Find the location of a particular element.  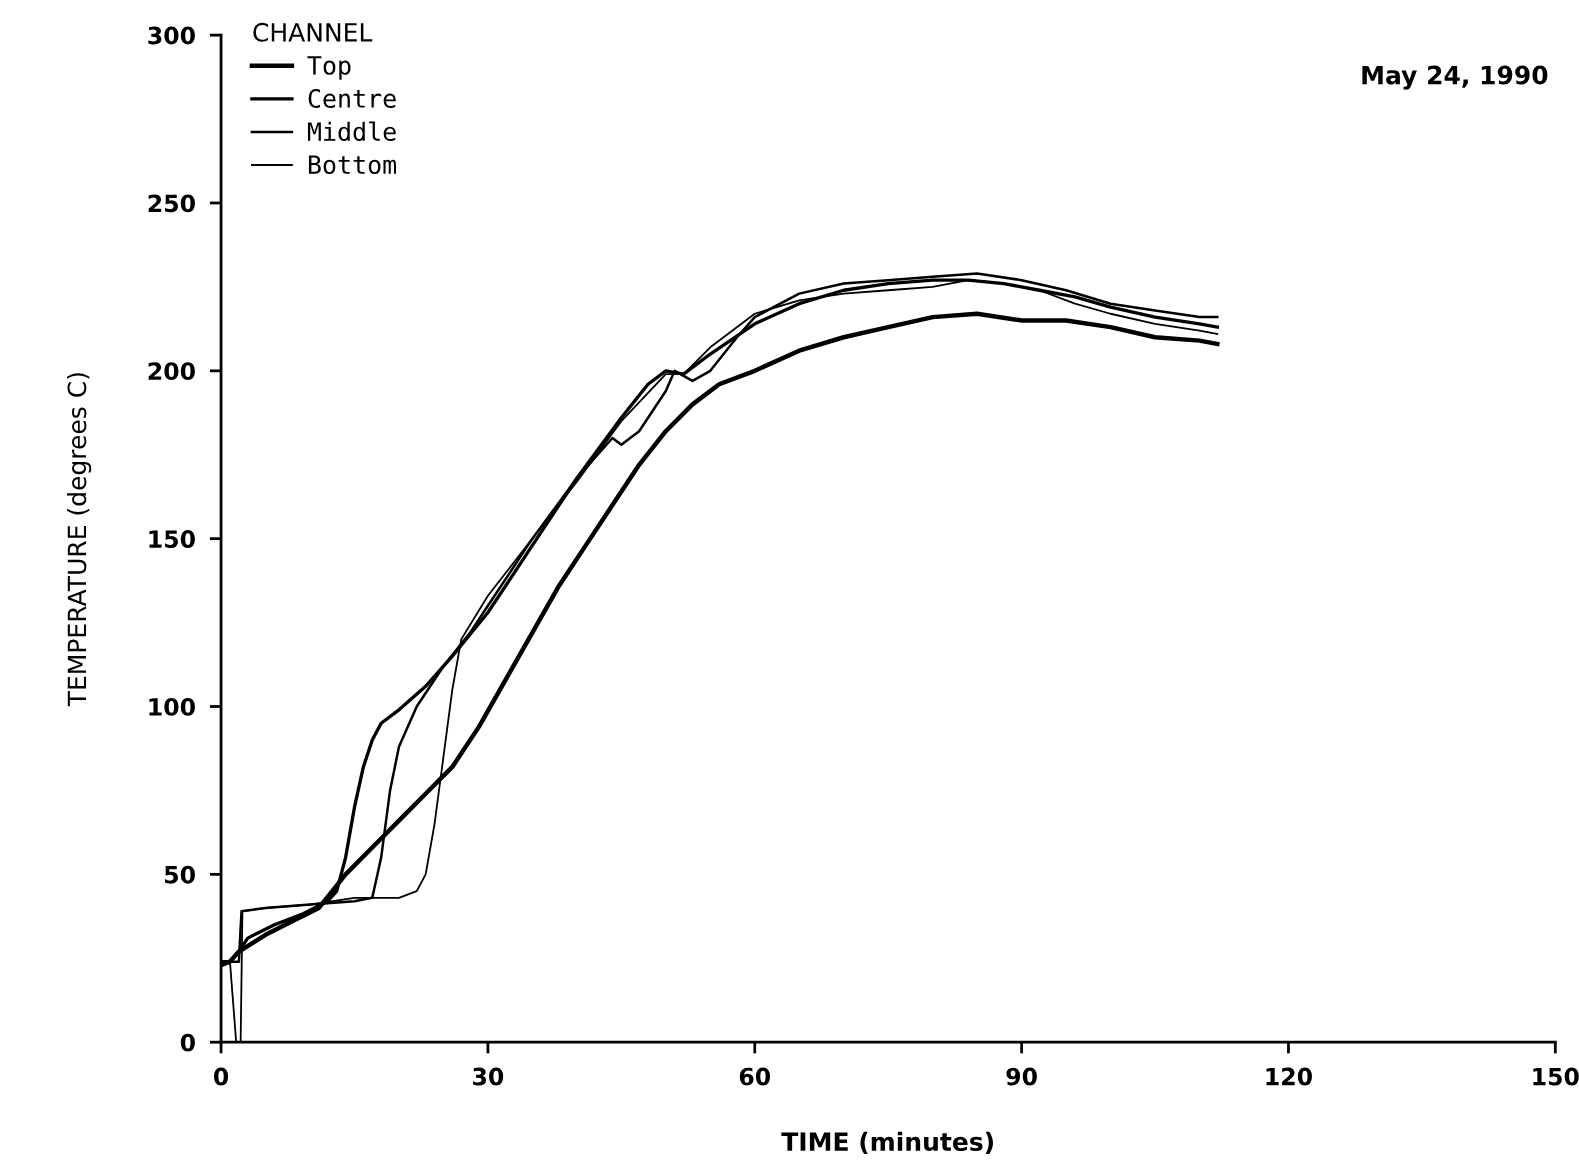

x-tick-label: 150 is located at coordinates (1556, 1076).